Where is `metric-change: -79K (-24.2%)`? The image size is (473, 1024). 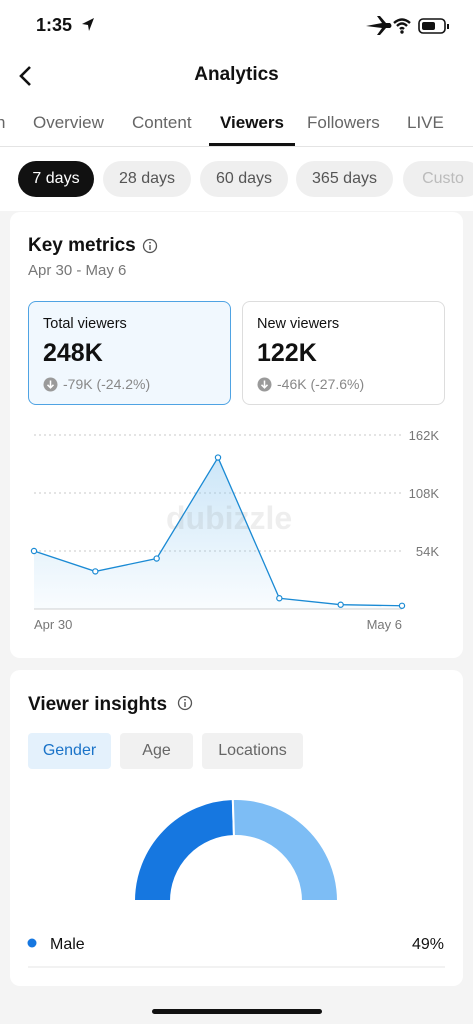 metric-change: -79K (-24.2%) is located at coordinates (107, 384).